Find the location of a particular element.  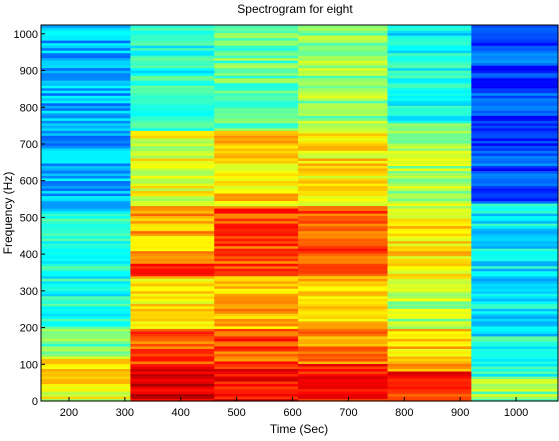

y-axis-ticks: 0 100 200 300 400 500 600 700 800 900 1000 is located at coordinates (29, 218).